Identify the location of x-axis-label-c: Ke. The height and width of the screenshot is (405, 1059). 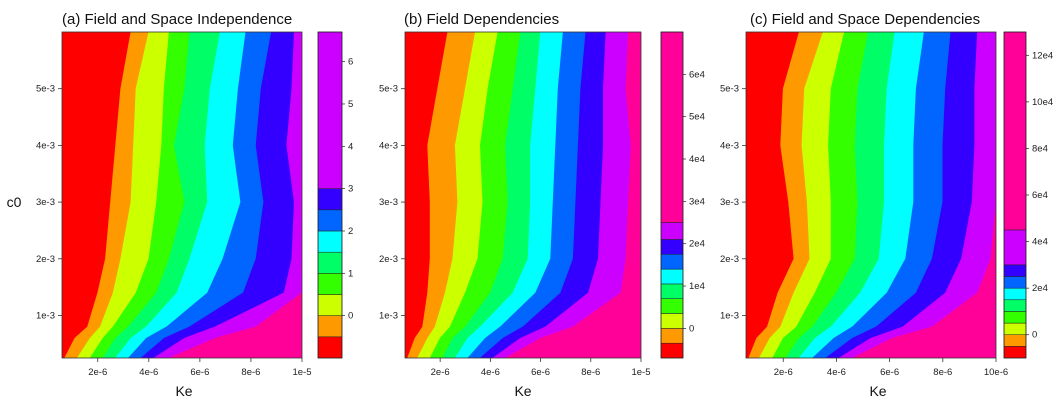
(877, 391).